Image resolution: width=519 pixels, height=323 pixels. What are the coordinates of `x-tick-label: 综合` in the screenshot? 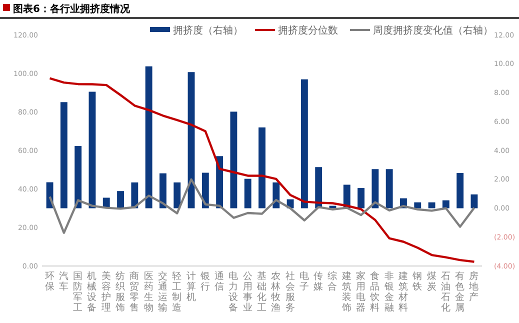 It's located at (333, 281).